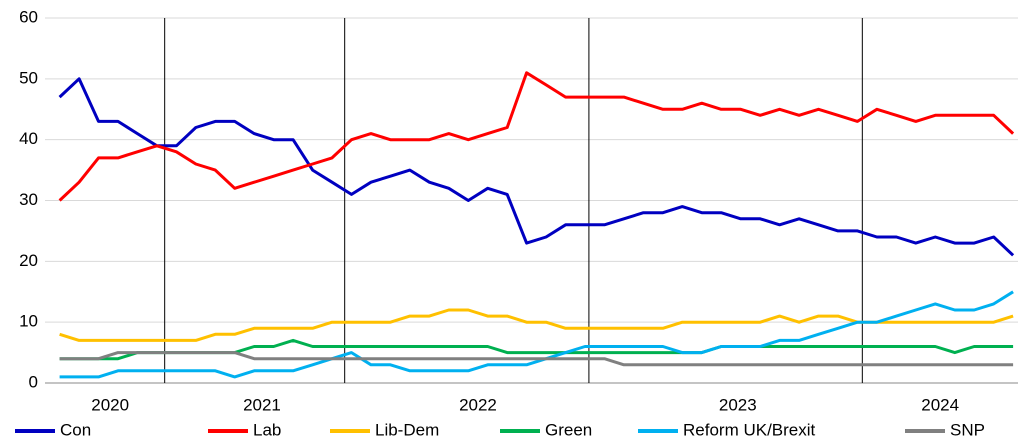 This screenshot has width=1026, height=441. Describe the element at coordinates (940, 404) in the screenshot. I see `x-tick-label: 2024` at that location.